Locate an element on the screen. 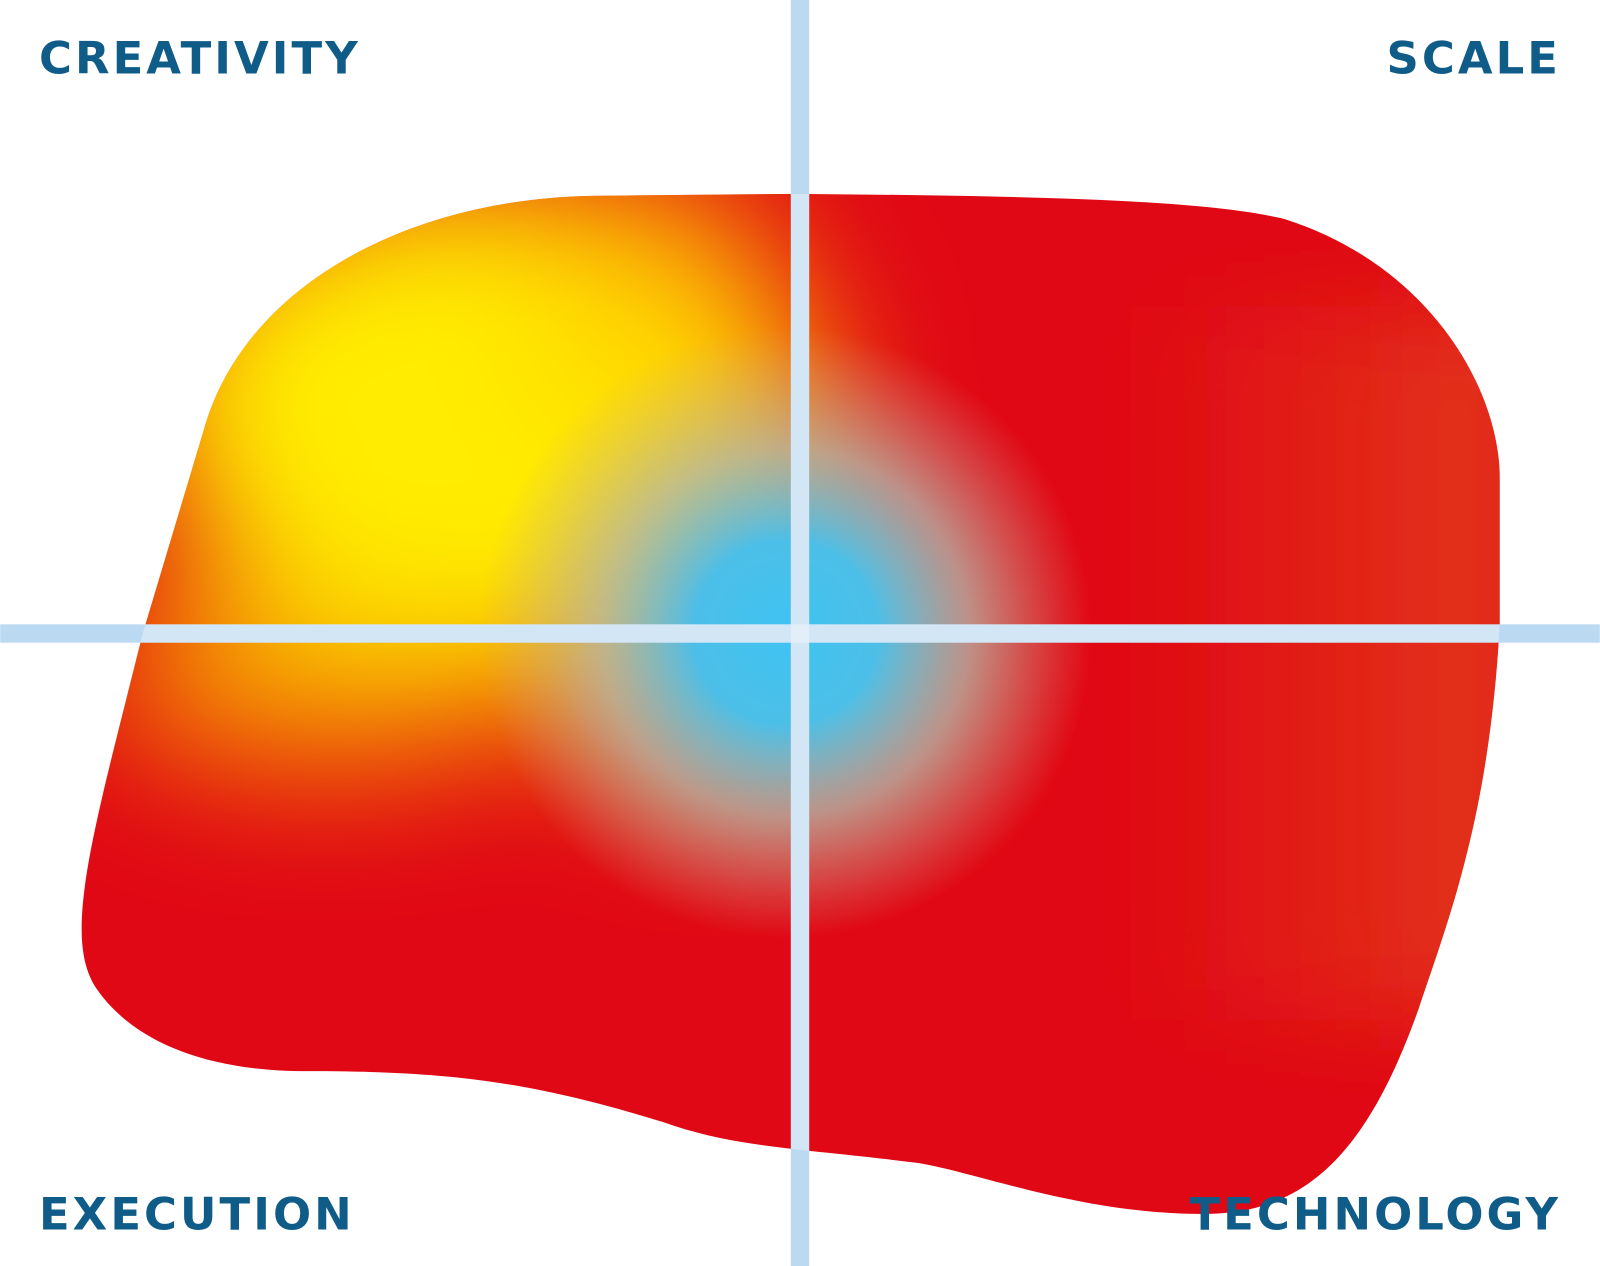 This screenshot has width=1600, height=1266. label-creativity: CREATIVITY is located at coordinates (200, 57).